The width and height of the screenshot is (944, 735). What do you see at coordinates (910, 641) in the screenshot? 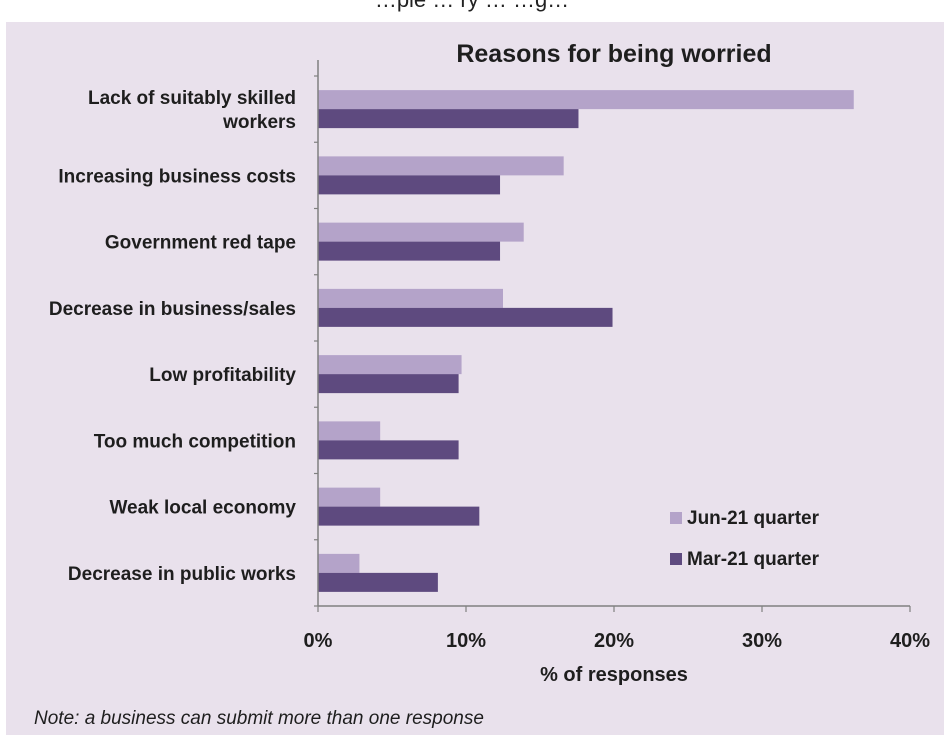
I see `x-tick-label: 40%` at bounding box center [910, 641].